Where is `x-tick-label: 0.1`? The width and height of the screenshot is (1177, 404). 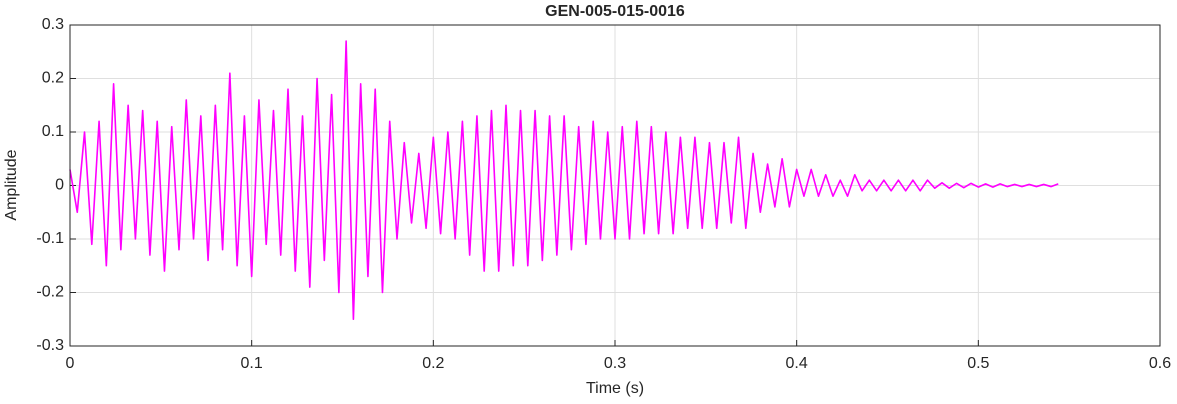 x-tick-label: 0.1 is located at coordinates (252, 363).